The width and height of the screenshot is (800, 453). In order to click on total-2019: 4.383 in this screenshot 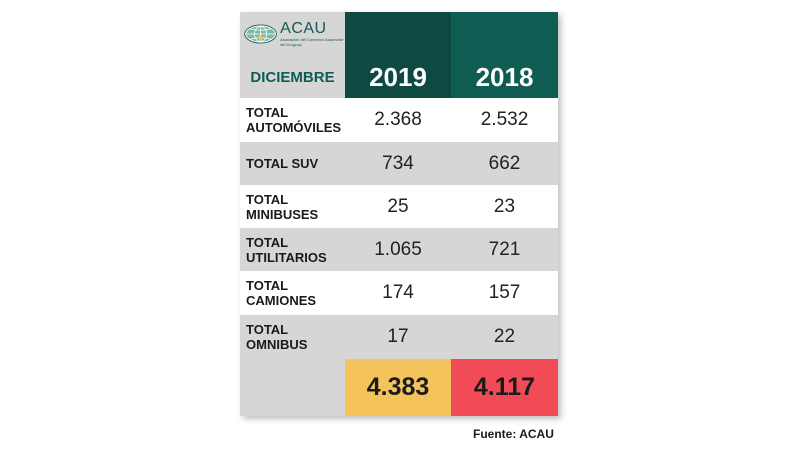, I will do `click(398, 387)`.